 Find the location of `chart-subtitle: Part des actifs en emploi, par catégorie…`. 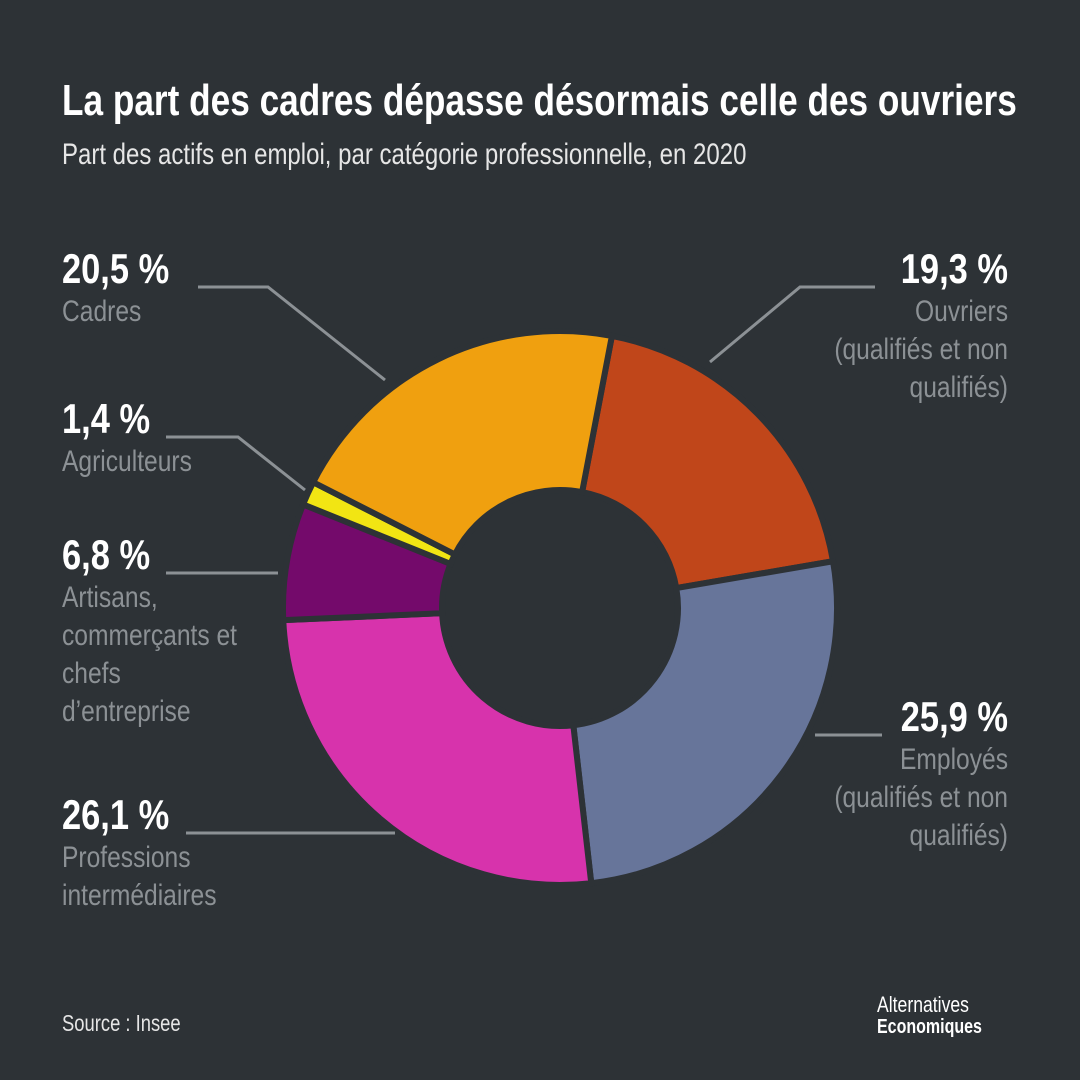

chart-subtitle: Part des actifs en emploi, par catégorie… is located at coordinates (404, 154).